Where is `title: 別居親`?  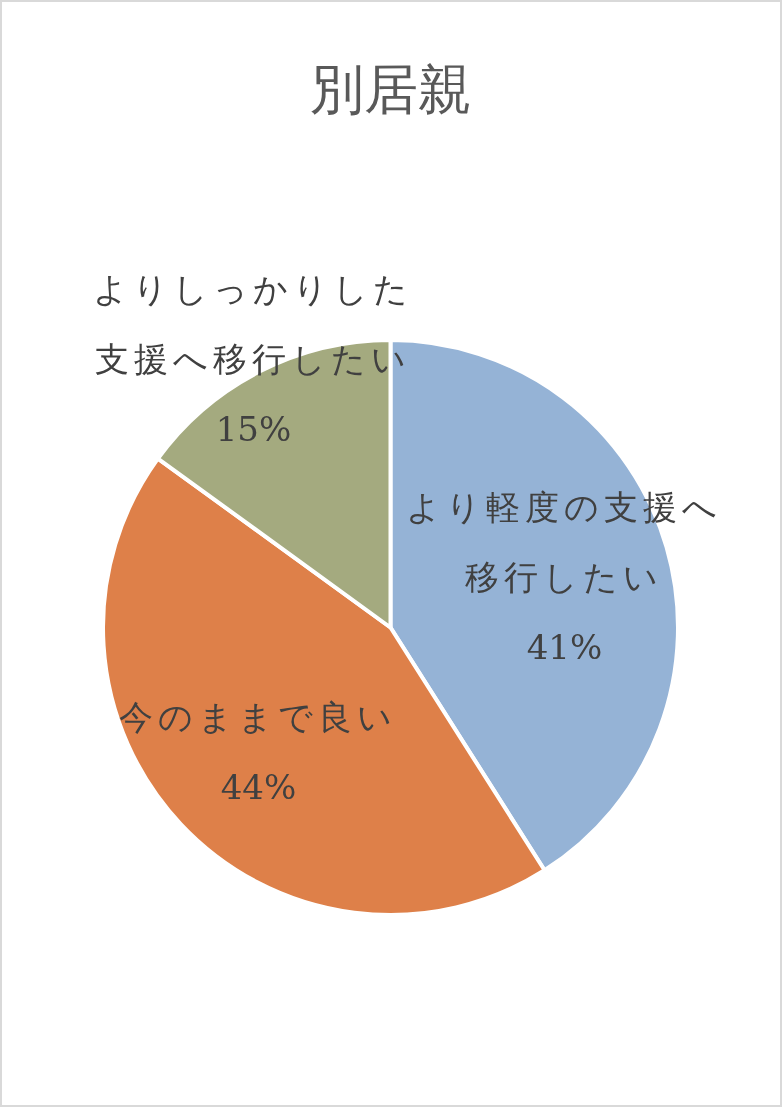
title: 別居親 is located at coordinates (391, 89).